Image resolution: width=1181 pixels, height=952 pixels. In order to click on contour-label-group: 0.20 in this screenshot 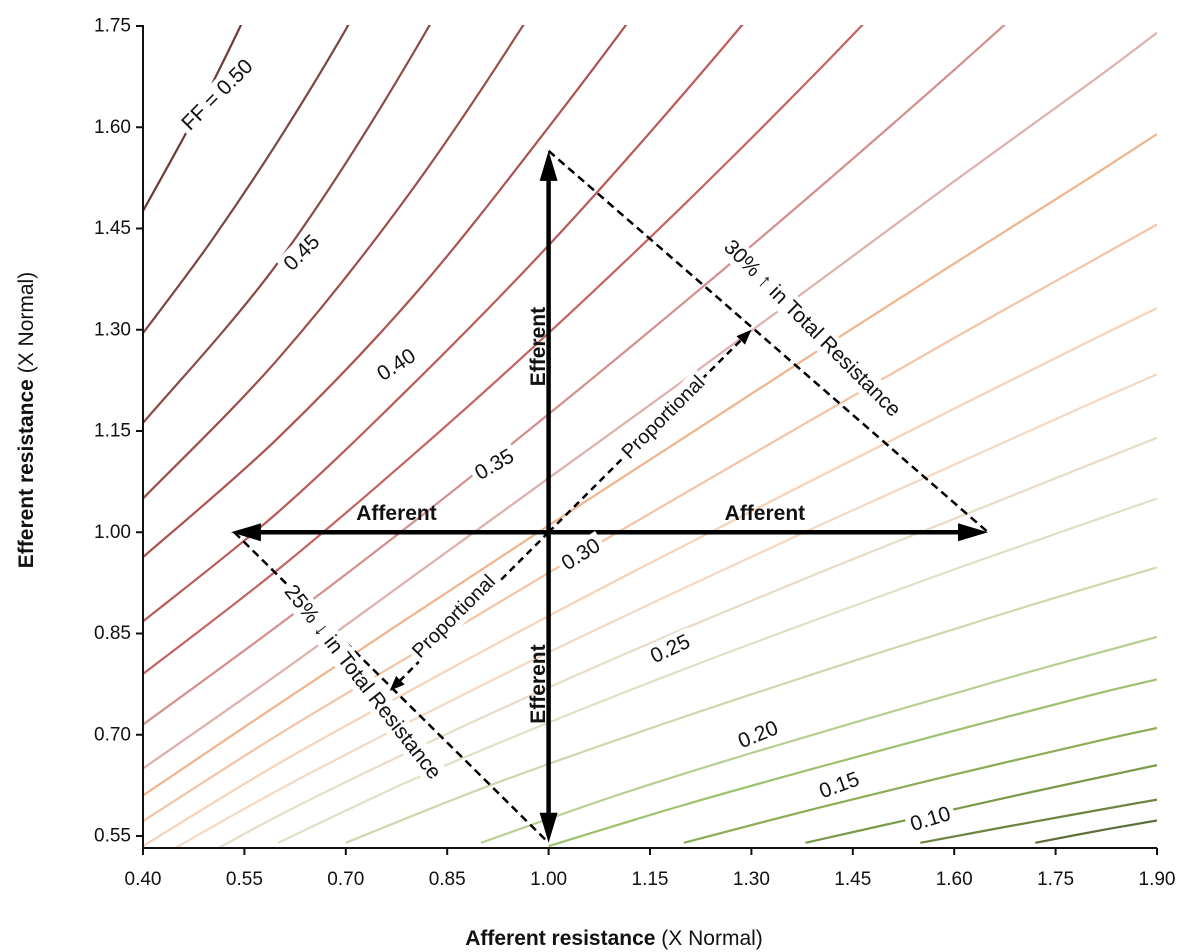, I will do `click(758, 735)`.